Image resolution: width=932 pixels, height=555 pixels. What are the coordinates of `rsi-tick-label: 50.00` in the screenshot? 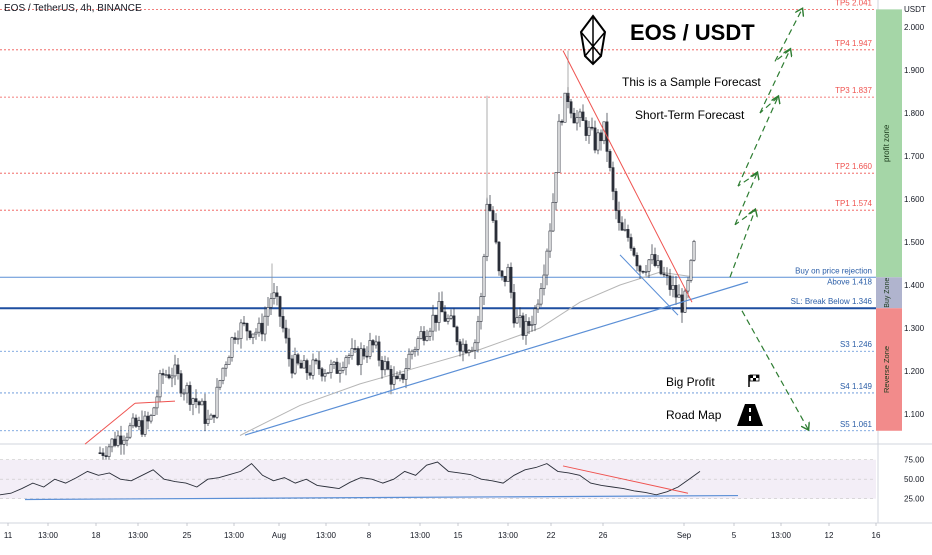 It's located at (914, 479).